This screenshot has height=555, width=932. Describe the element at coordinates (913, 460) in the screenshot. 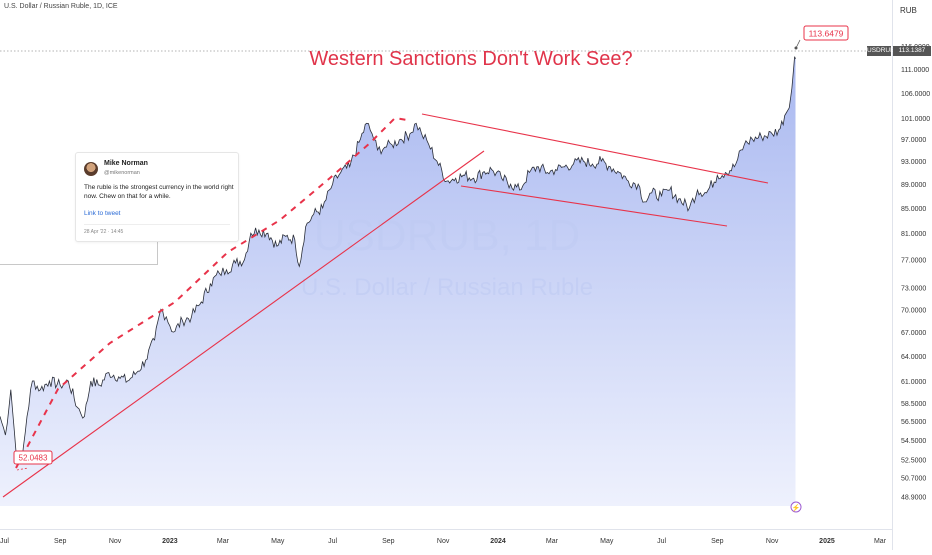

I see `y-tick-label: 52.5000` at that location.